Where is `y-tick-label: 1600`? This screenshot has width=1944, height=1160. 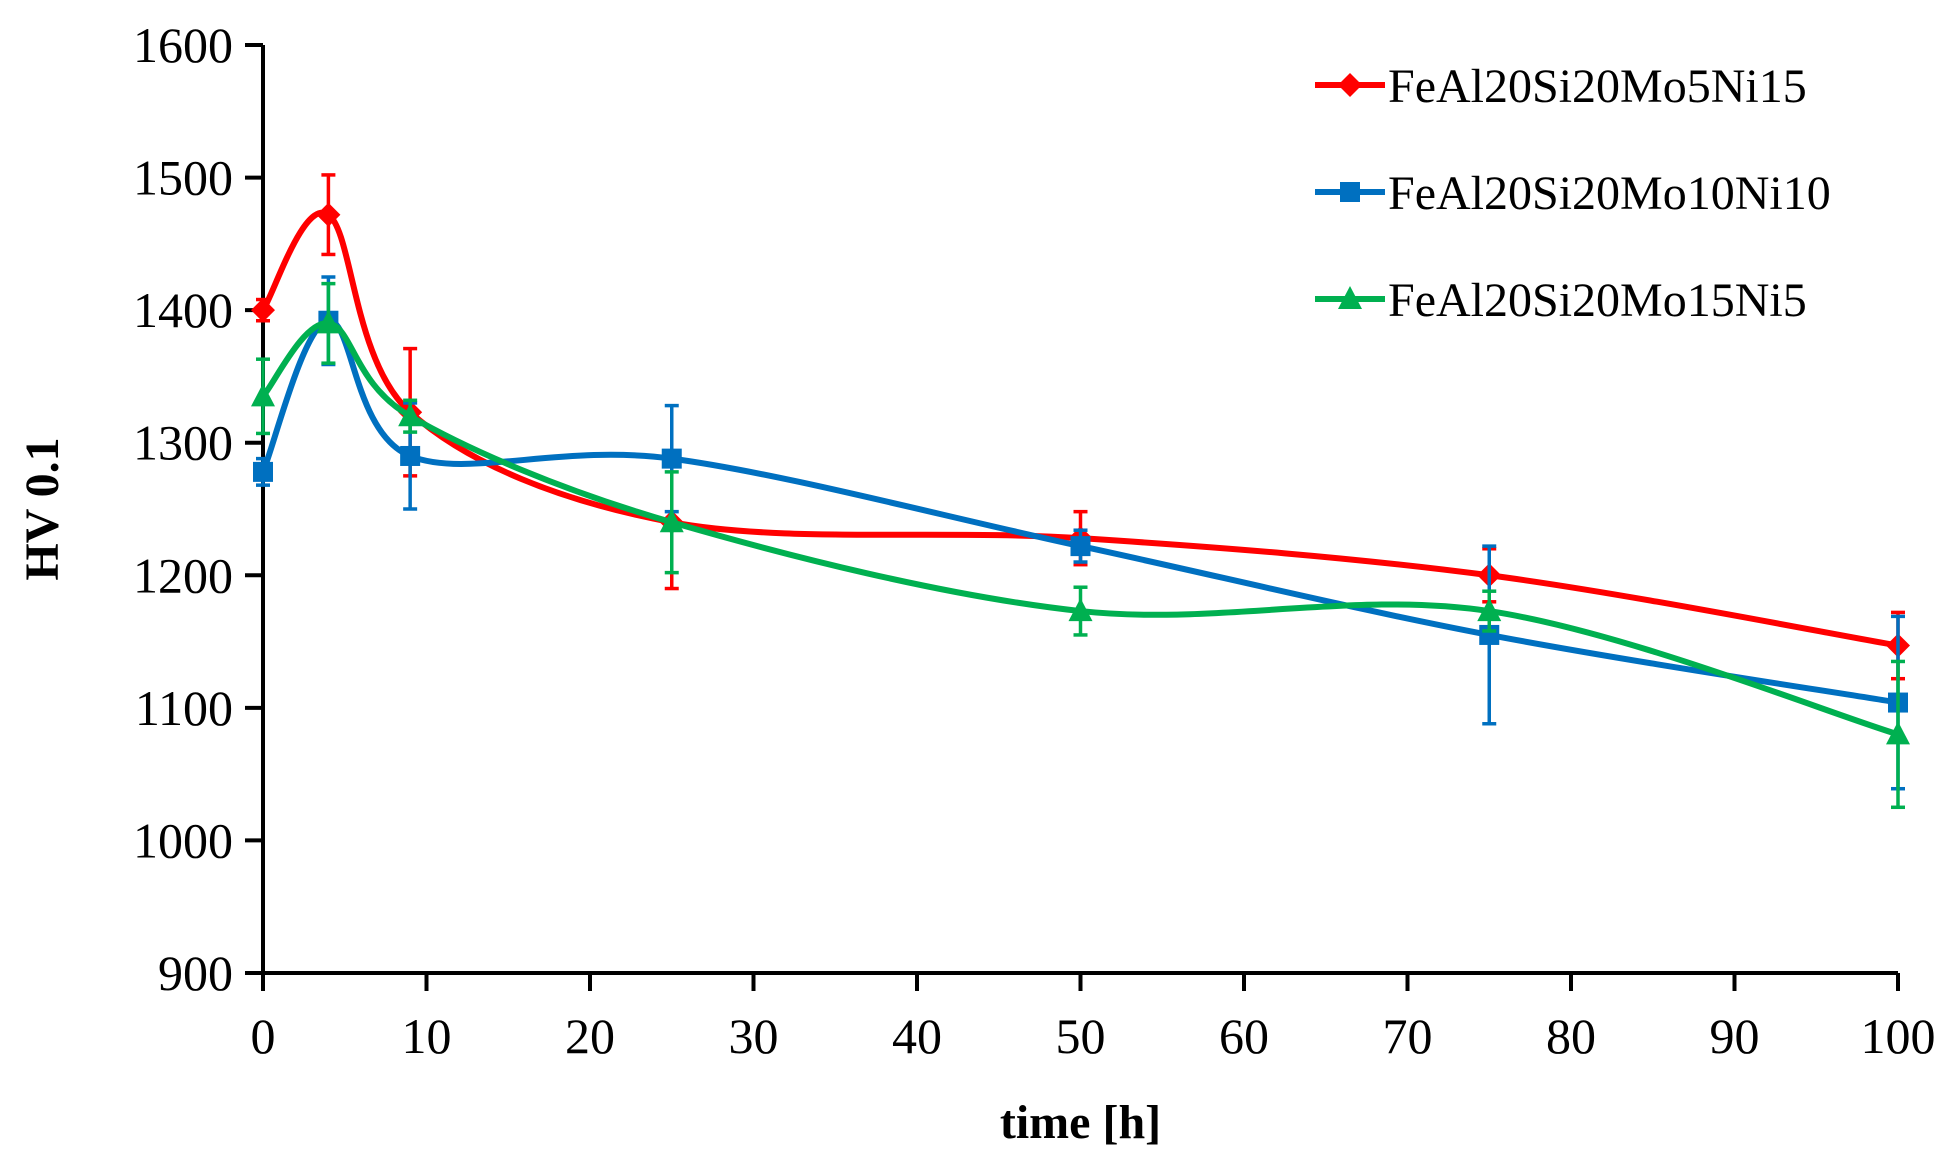
y-tick-label: 1600 is located at coordinates (183, 45).